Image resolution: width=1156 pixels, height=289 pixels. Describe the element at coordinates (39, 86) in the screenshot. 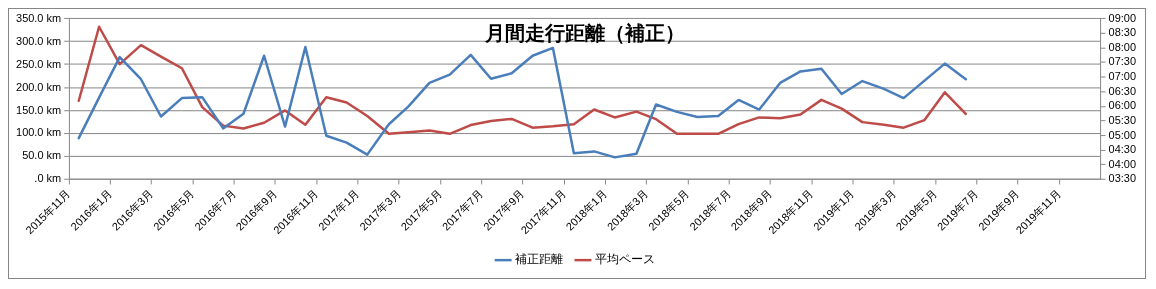

I see `y-tick-label: 200.0 km` at that location.